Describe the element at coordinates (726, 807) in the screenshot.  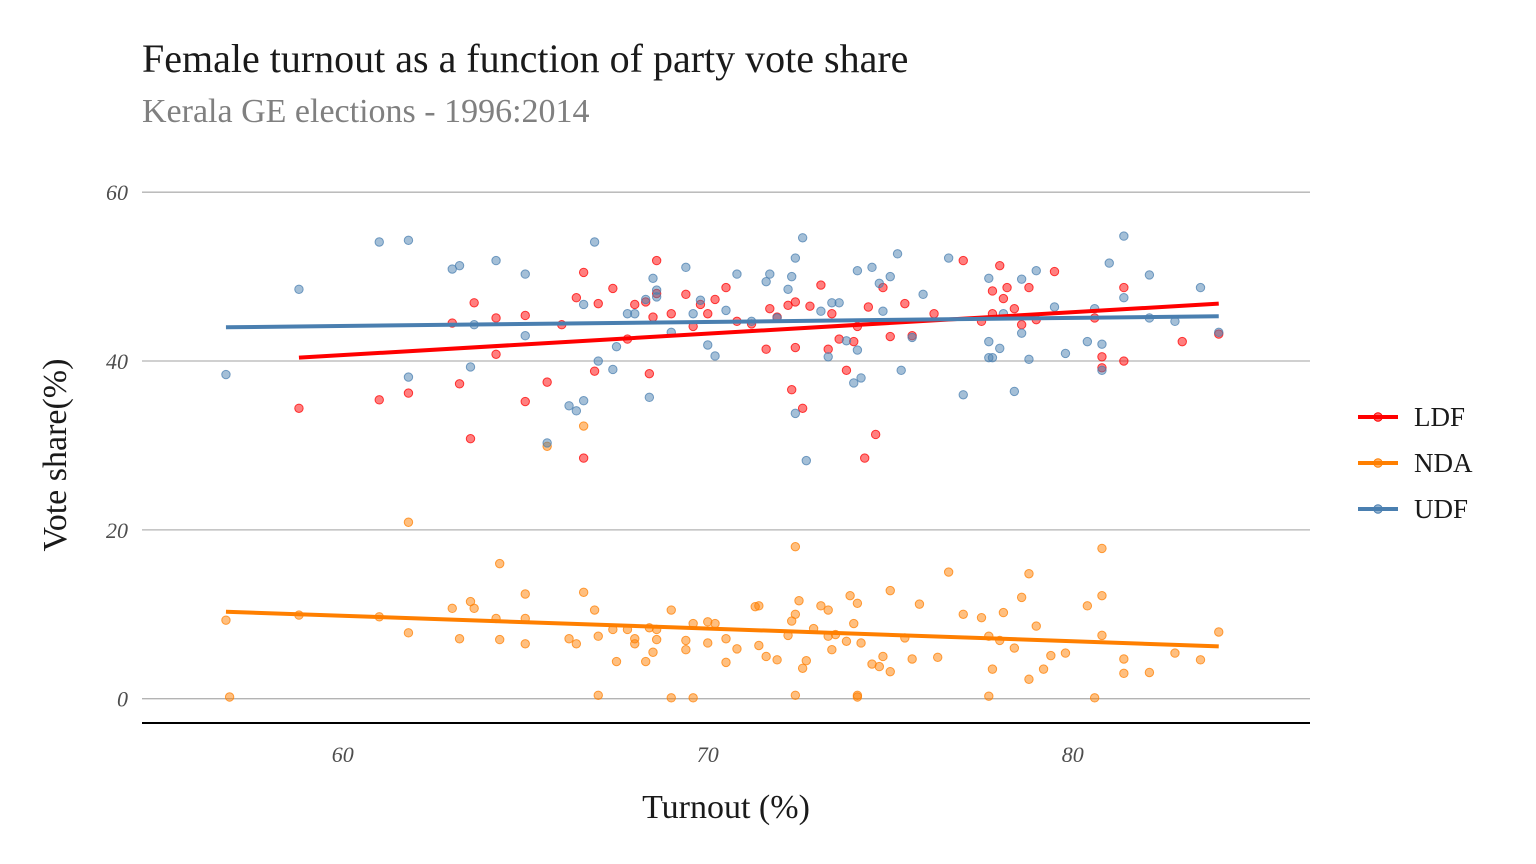
I see `x-axis-title: Turnout (%)` at that location.